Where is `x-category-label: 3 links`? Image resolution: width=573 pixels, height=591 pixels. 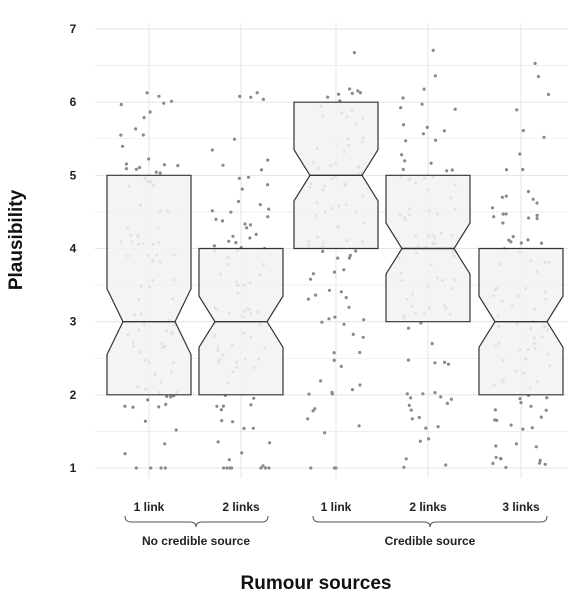
x-category-label: 3 links is located at coordinates (521, 507).